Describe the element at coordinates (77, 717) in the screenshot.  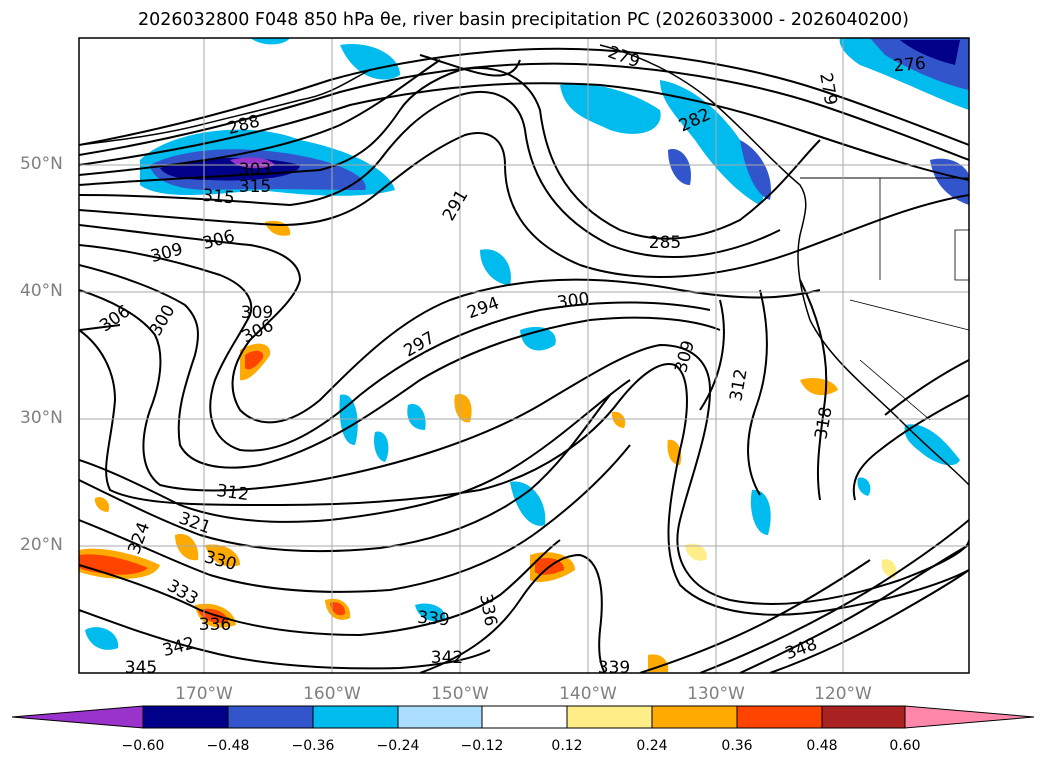
I see `colorbar-under-arrow` at that location.